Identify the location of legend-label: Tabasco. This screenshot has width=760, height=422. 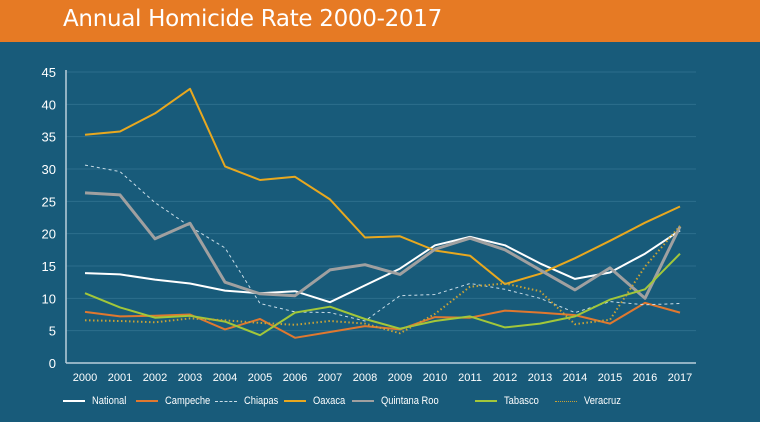
(521, 401).